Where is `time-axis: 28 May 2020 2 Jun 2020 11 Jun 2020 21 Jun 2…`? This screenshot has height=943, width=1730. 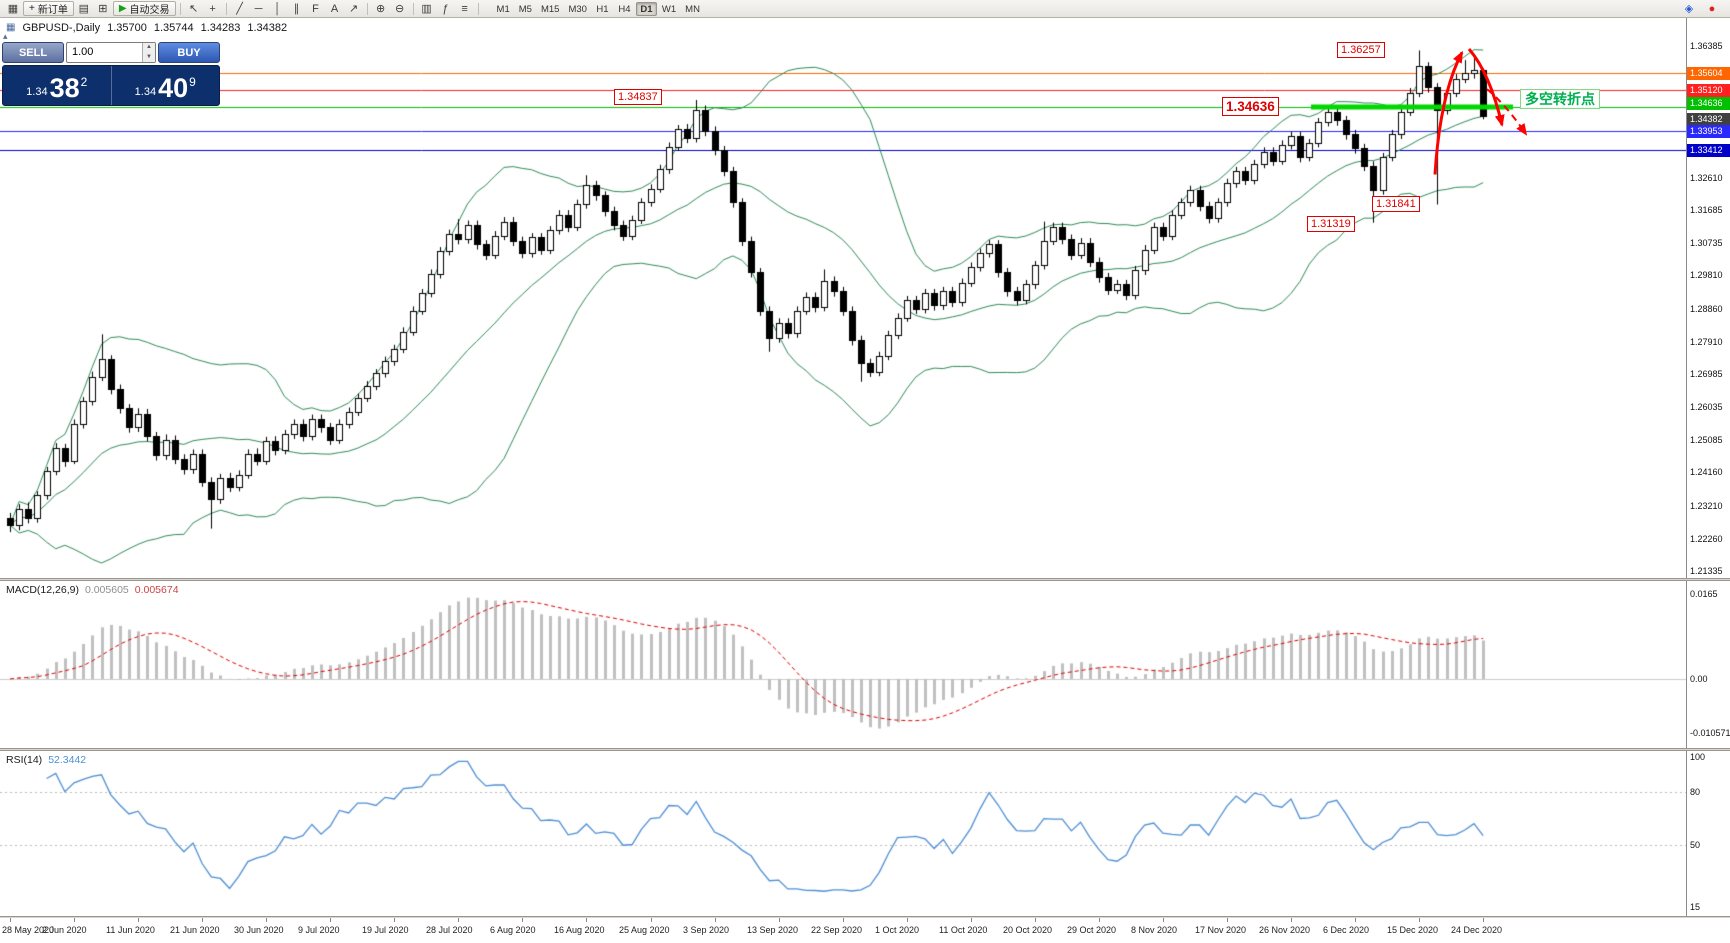
time-axis: 28 May 2020 2 Jun 2020 11 Jun 2020 21 Jun 2… is located at coordinates (865, 930).